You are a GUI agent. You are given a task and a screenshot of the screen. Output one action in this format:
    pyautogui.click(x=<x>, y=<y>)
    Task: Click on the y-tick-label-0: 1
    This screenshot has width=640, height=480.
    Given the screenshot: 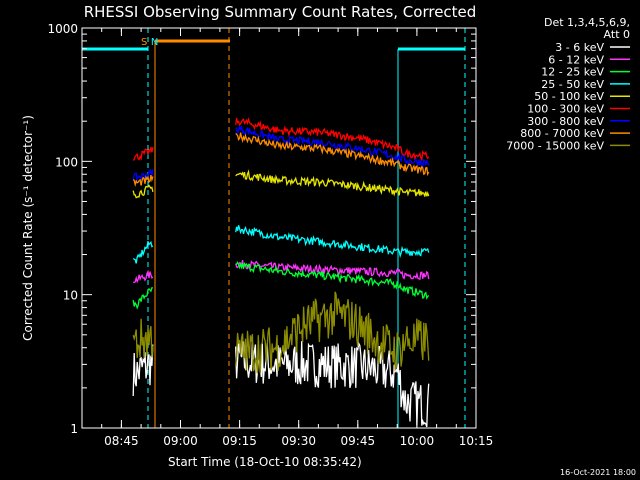 What is the action you would take?
    pyautogui.click(x=74, y=429)
    